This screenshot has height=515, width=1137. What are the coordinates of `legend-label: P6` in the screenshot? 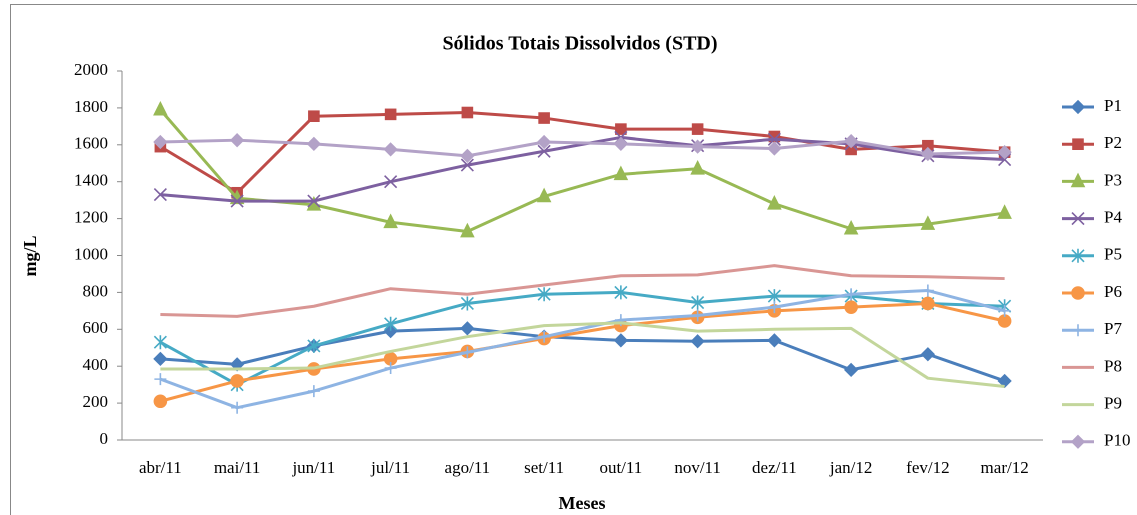 It's located at (1113, 291).